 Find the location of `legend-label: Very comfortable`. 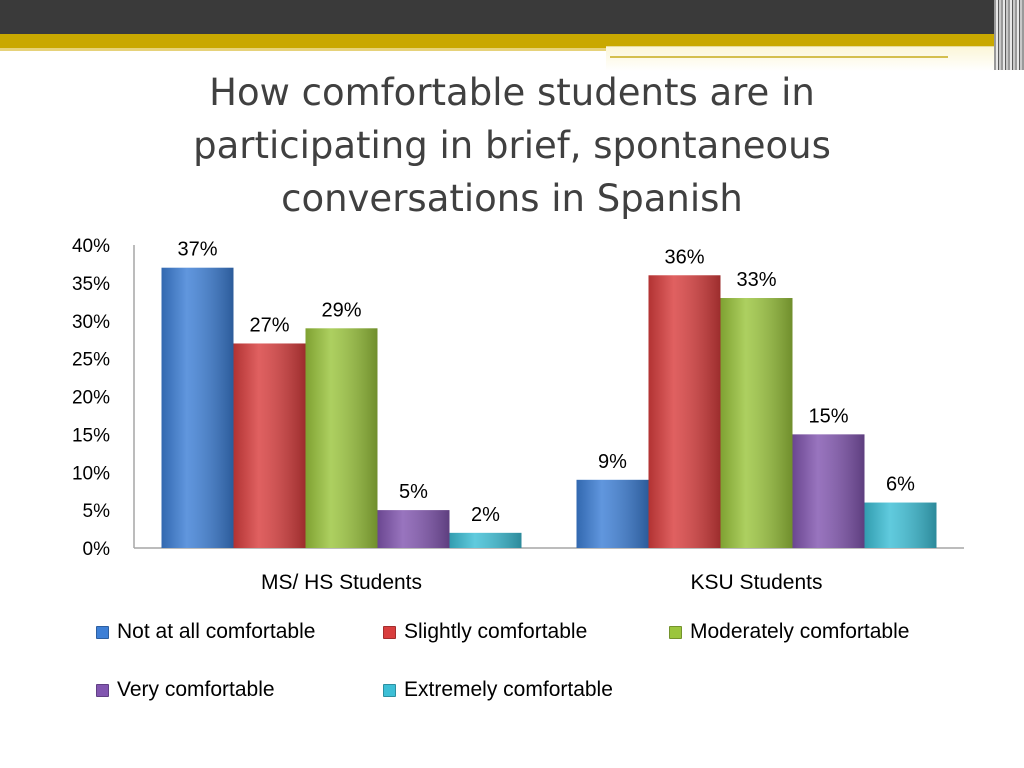

legend-label: Very comfortable is located at coordinates (196, 689).